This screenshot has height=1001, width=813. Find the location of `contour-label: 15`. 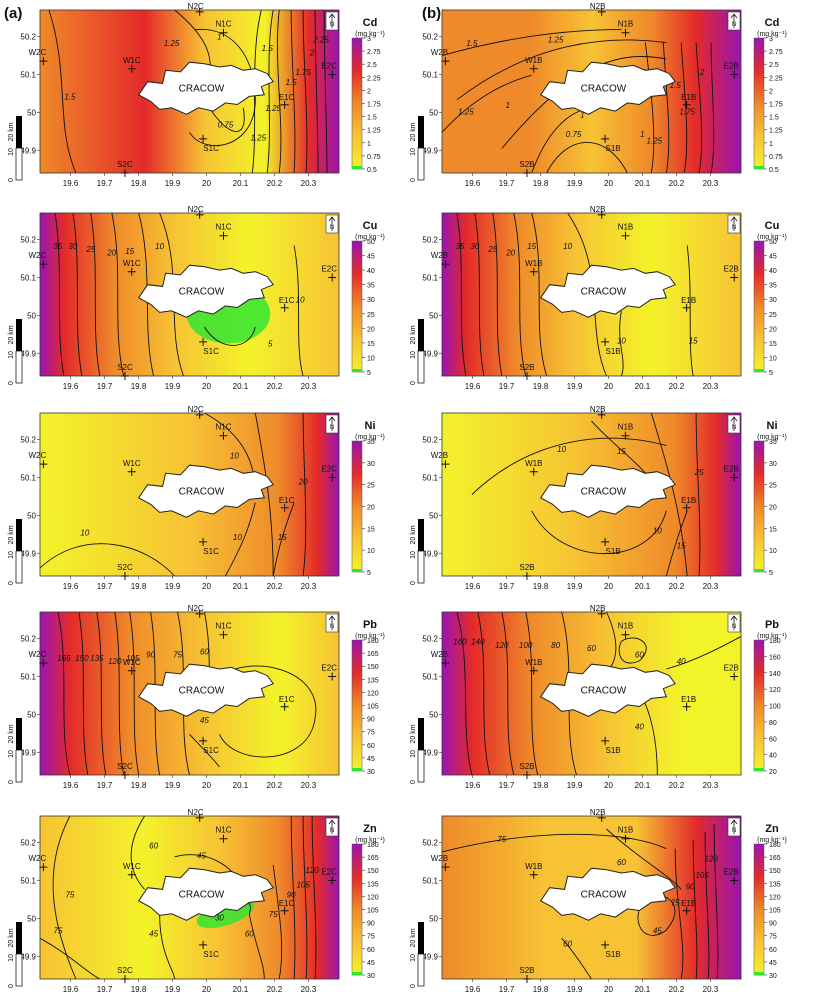

contour-label: 15 is located at coordinates (129, 251).